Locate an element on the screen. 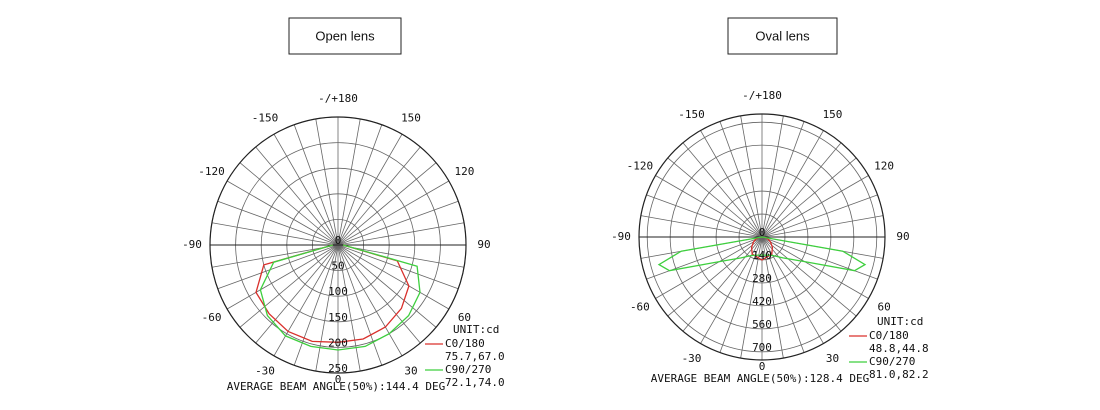 Image resolution: width=1100 pixels, height=410 pixels. footer: AVERAGE BEAM ANGLE(50%):144.4 DEG is located at coordinates (336, 386).